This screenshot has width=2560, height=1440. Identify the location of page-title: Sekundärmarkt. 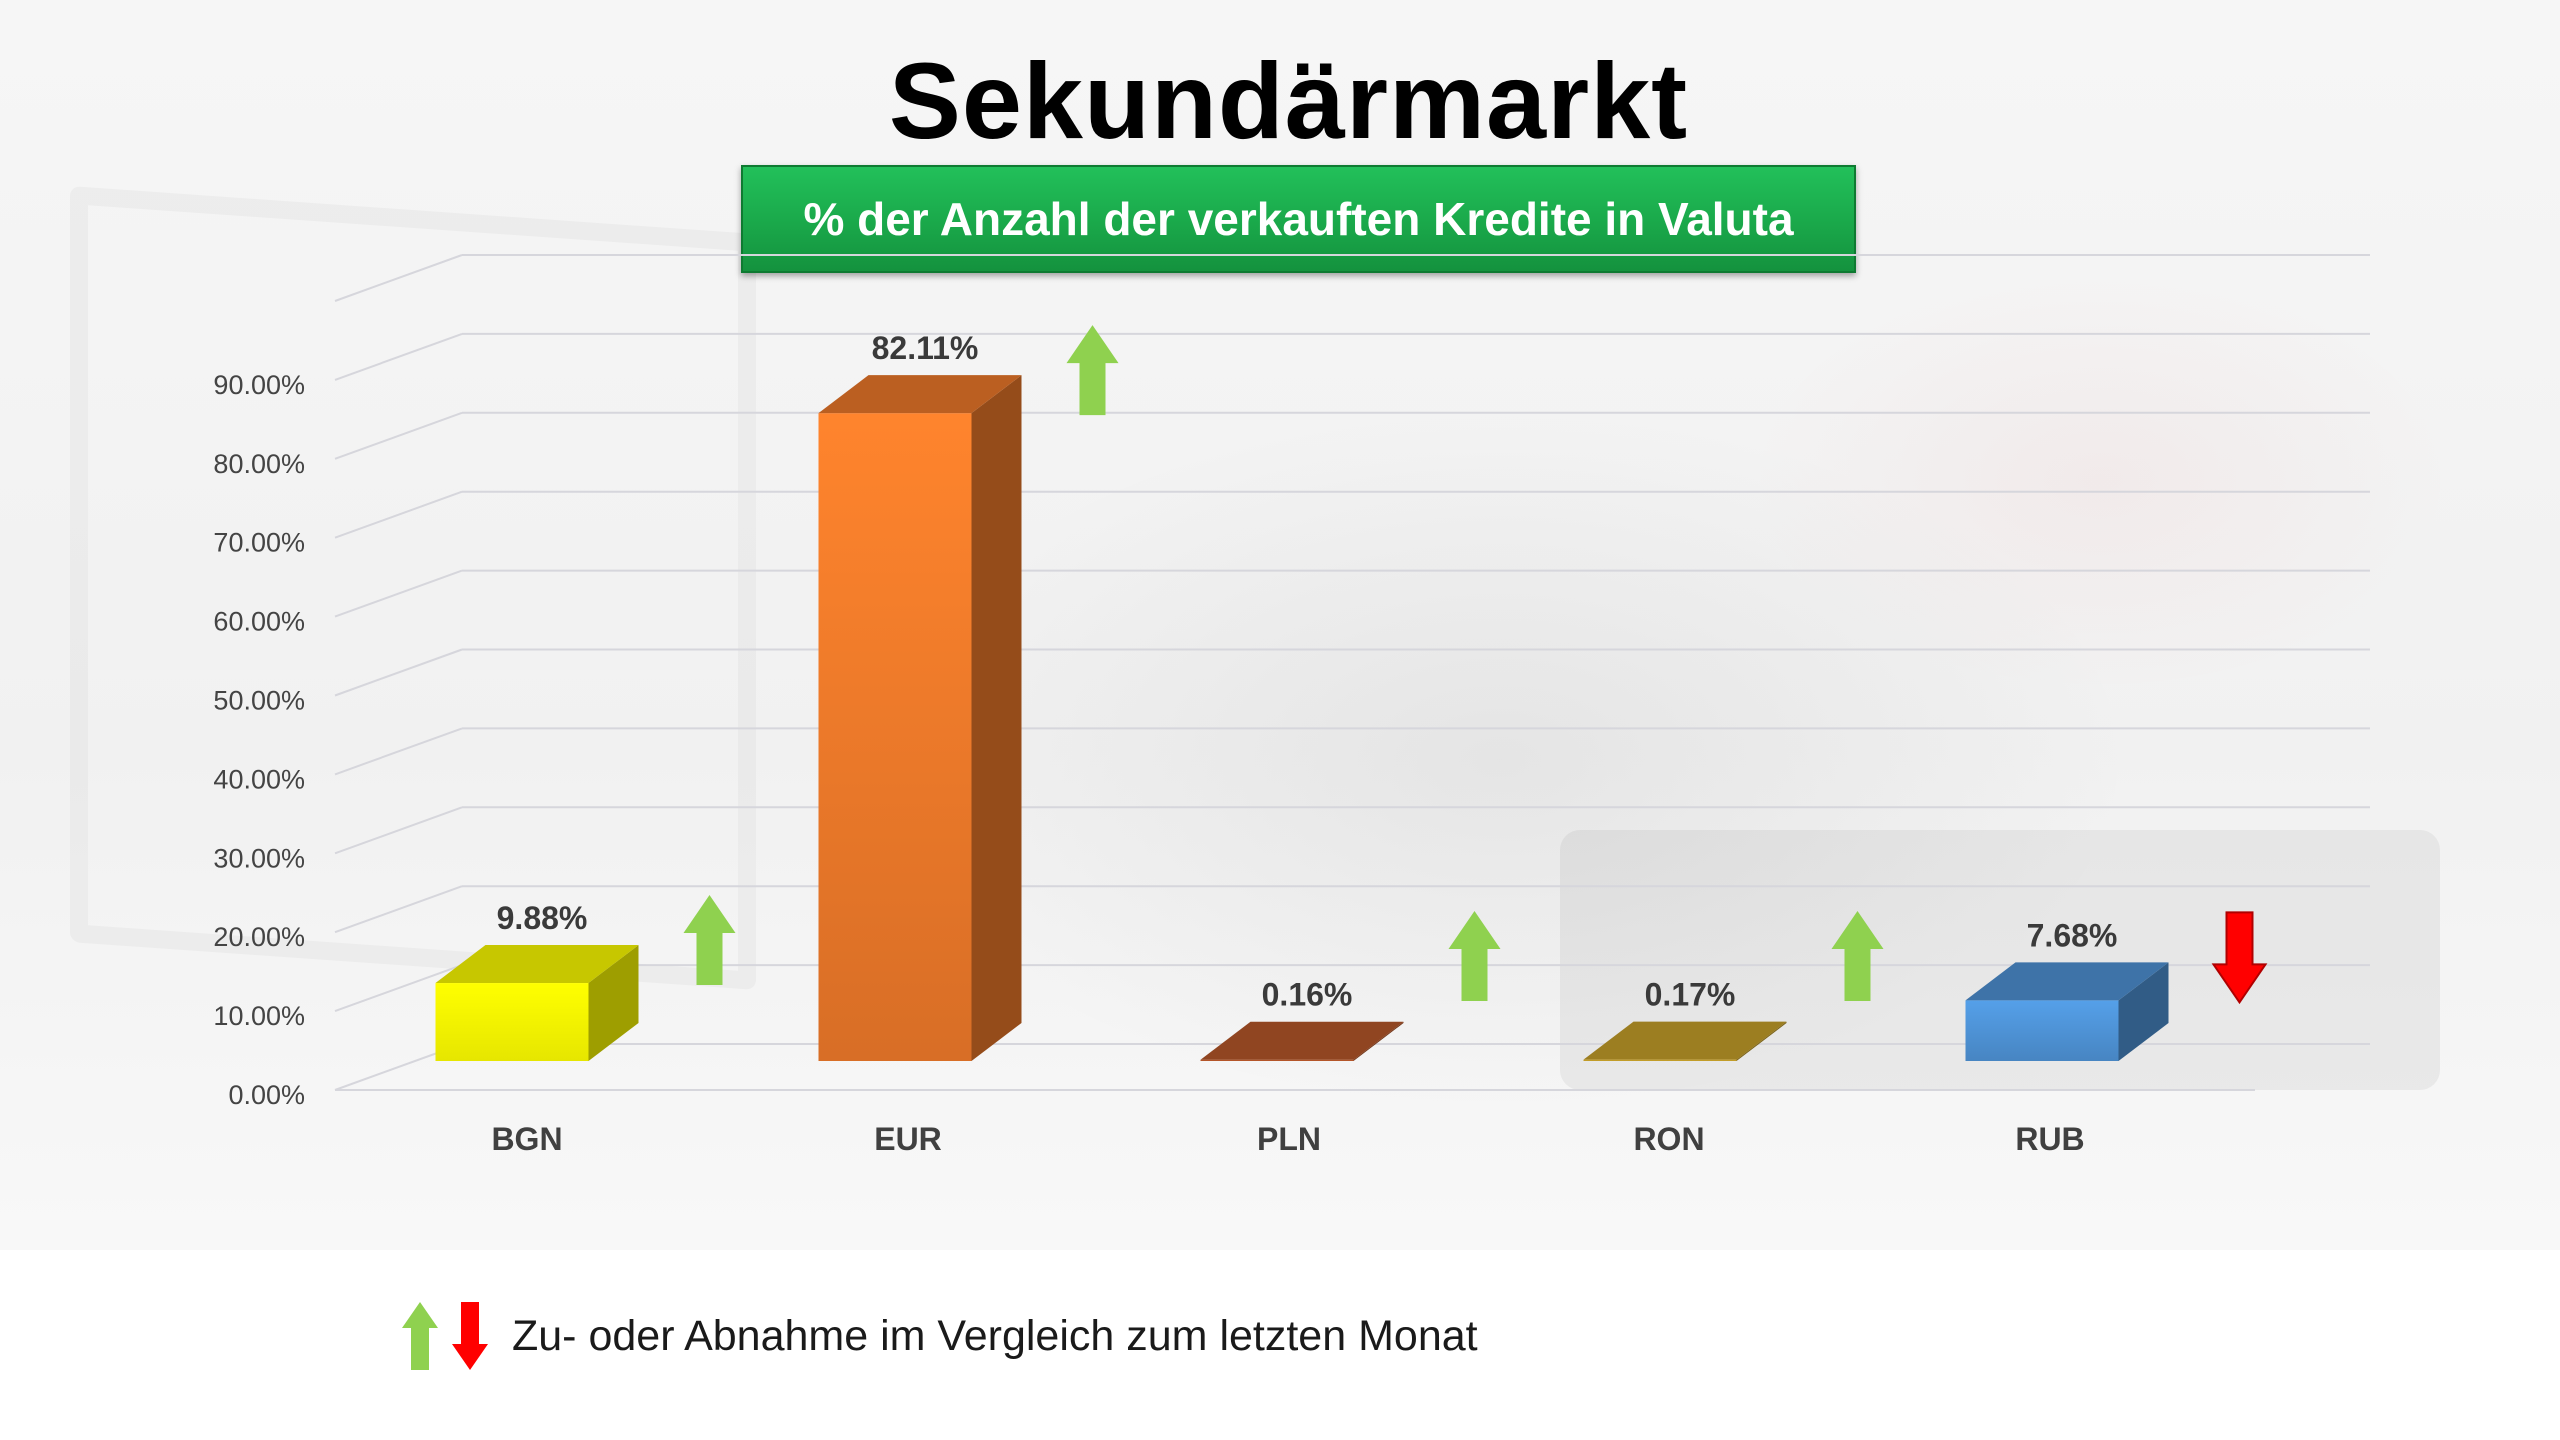
(1288, 100).